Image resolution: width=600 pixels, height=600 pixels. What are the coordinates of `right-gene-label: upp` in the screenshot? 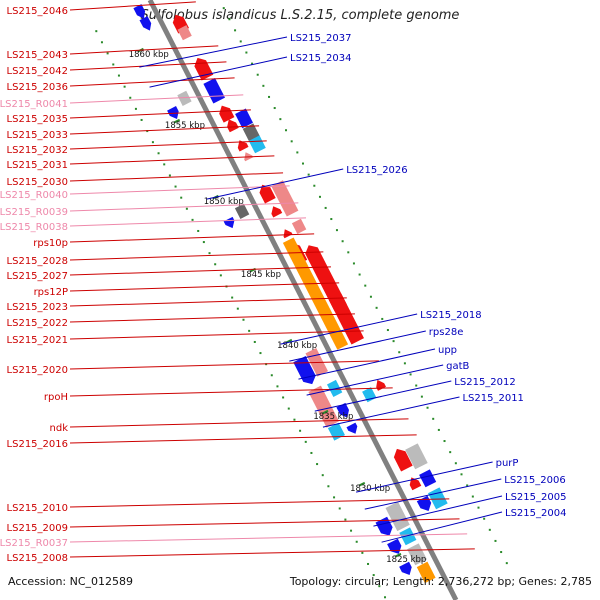 It's located at (447, 350).